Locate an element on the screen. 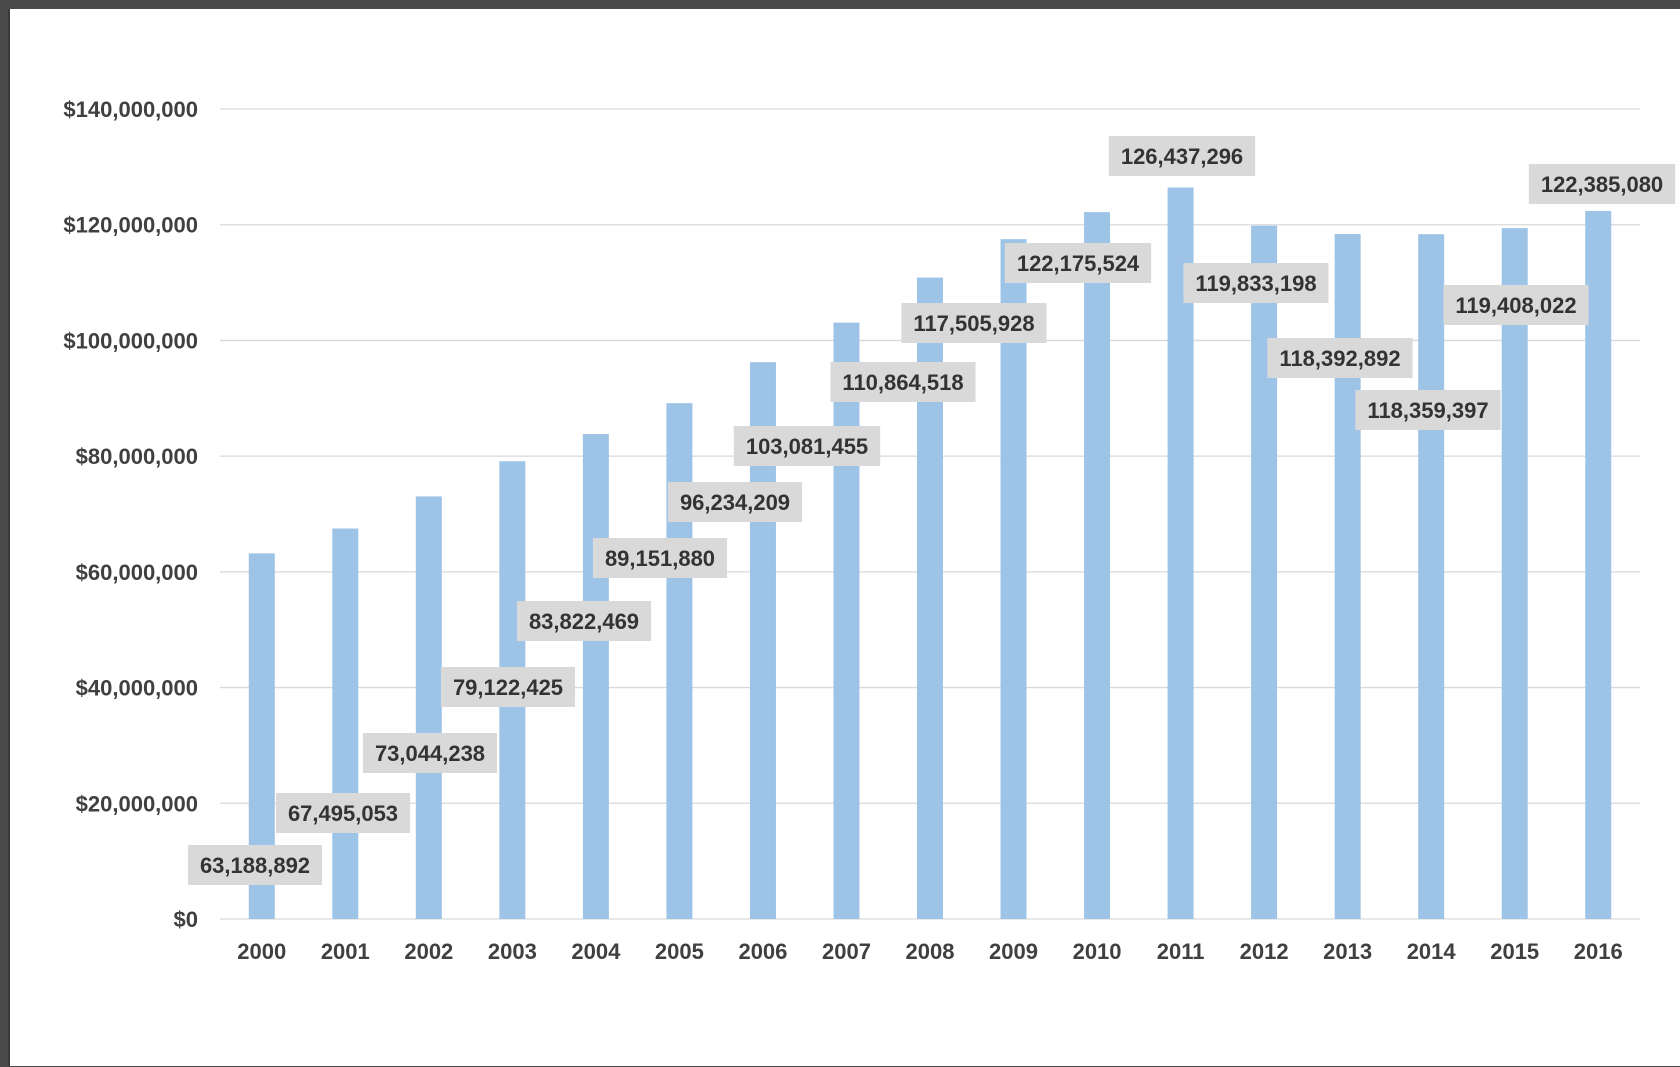  data-label-text: 67,495,053 is located at coordinates (343, 813).